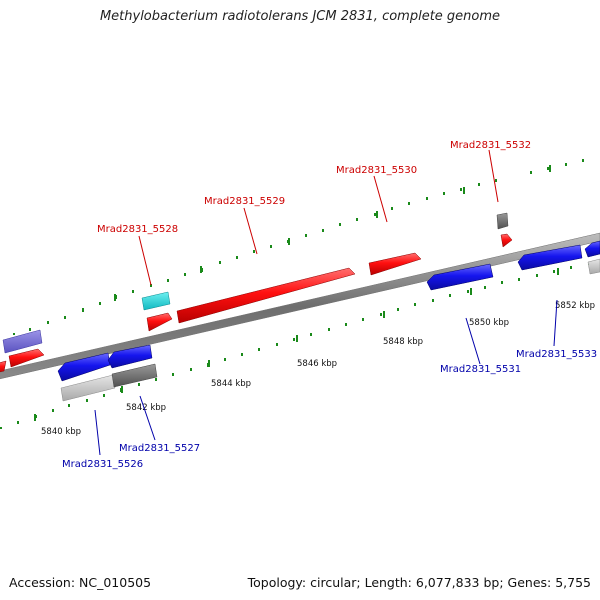 The width and height of the screenshot is (600, 600). I want to click on scale-label-5844: 5844 kbp, so click(231, 384).